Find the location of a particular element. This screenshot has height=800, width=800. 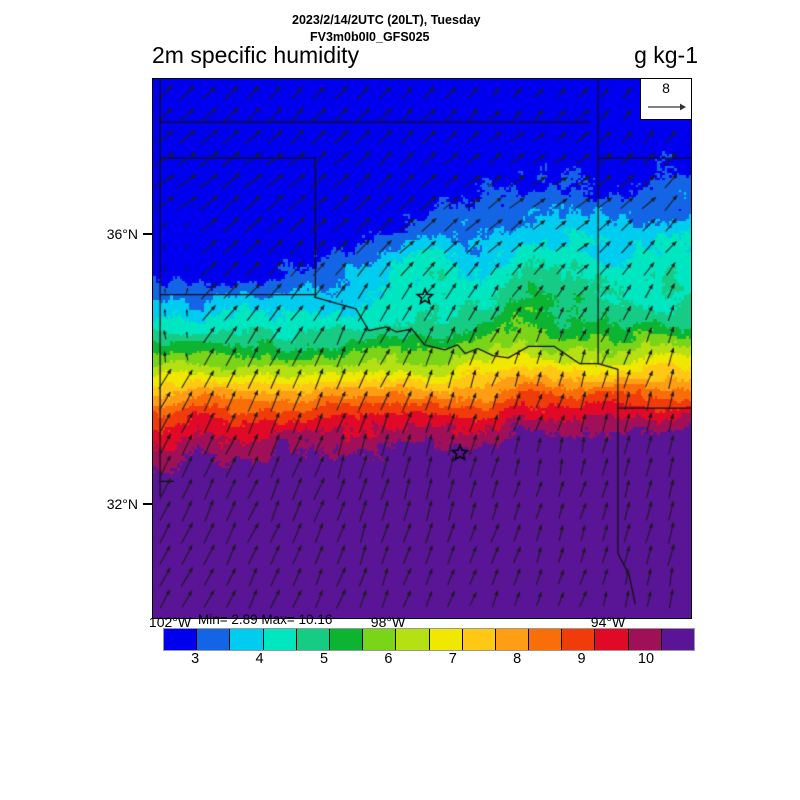

colorbar-tick-4: 4 is located at coordinates (259, 659).